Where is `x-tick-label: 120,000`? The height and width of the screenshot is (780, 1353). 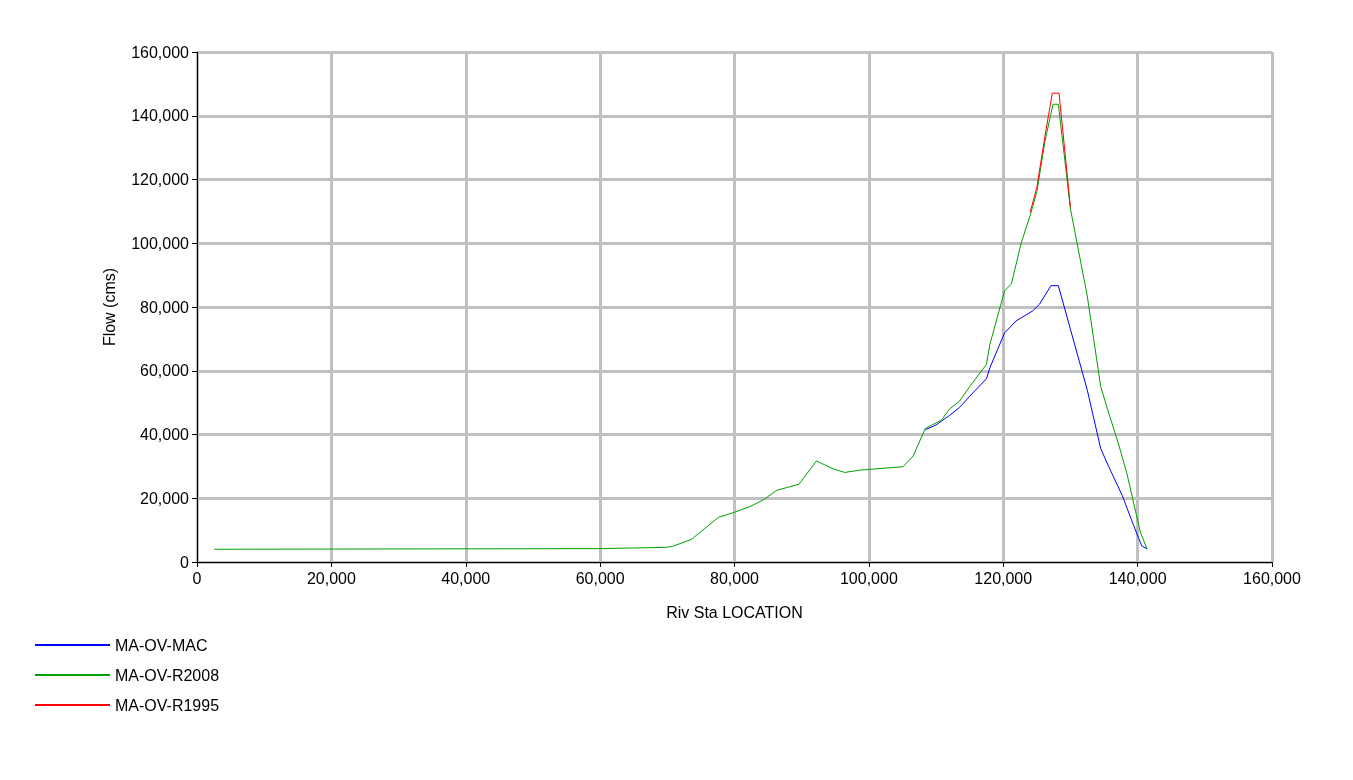 x-tick-label: 120,000 is located at coordinates (1003, 578).